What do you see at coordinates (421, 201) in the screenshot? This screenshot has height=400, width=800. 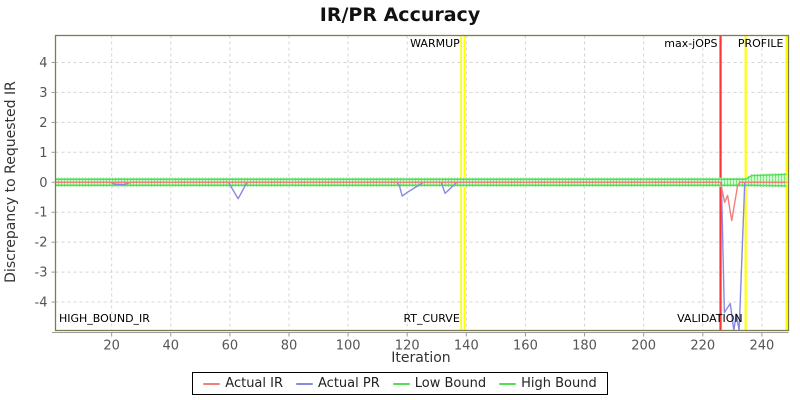 I see `series-actual-ir-line` at bounding box center [421, 201].